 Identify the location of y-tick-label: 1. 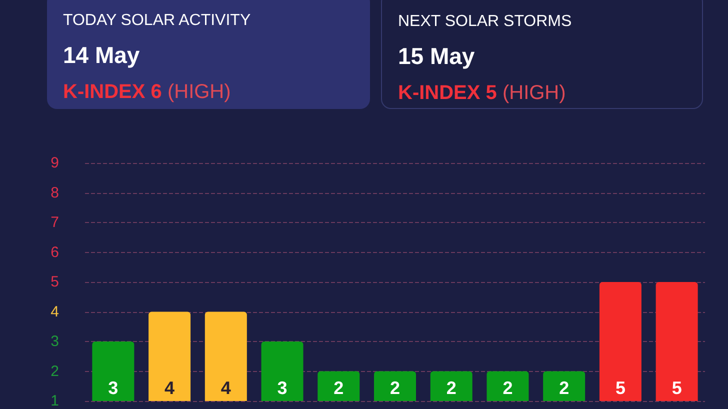
(54, 400).